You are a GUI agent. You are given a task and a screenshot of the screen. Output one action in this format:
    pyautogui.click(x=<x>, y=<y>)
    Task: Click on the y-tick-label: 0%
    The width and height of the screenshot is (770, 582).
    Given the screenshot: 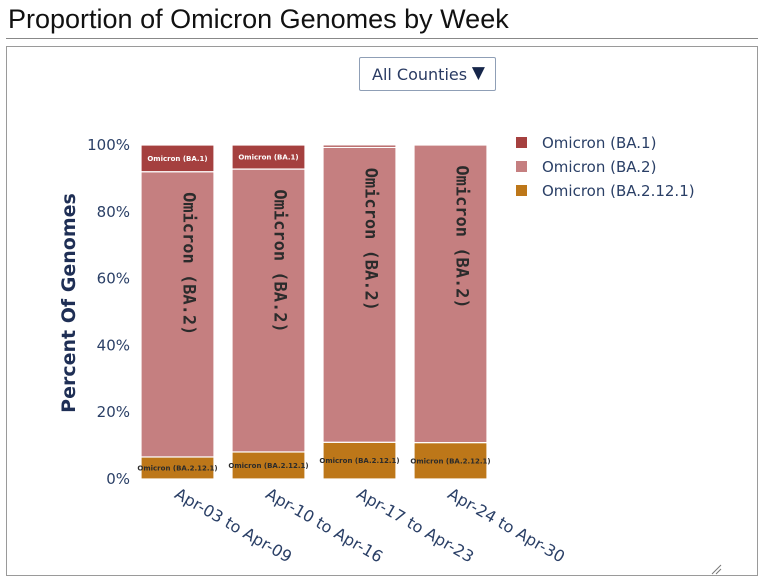 What is the action you would take?
    pyautogui.click(x=118, y=479)
    